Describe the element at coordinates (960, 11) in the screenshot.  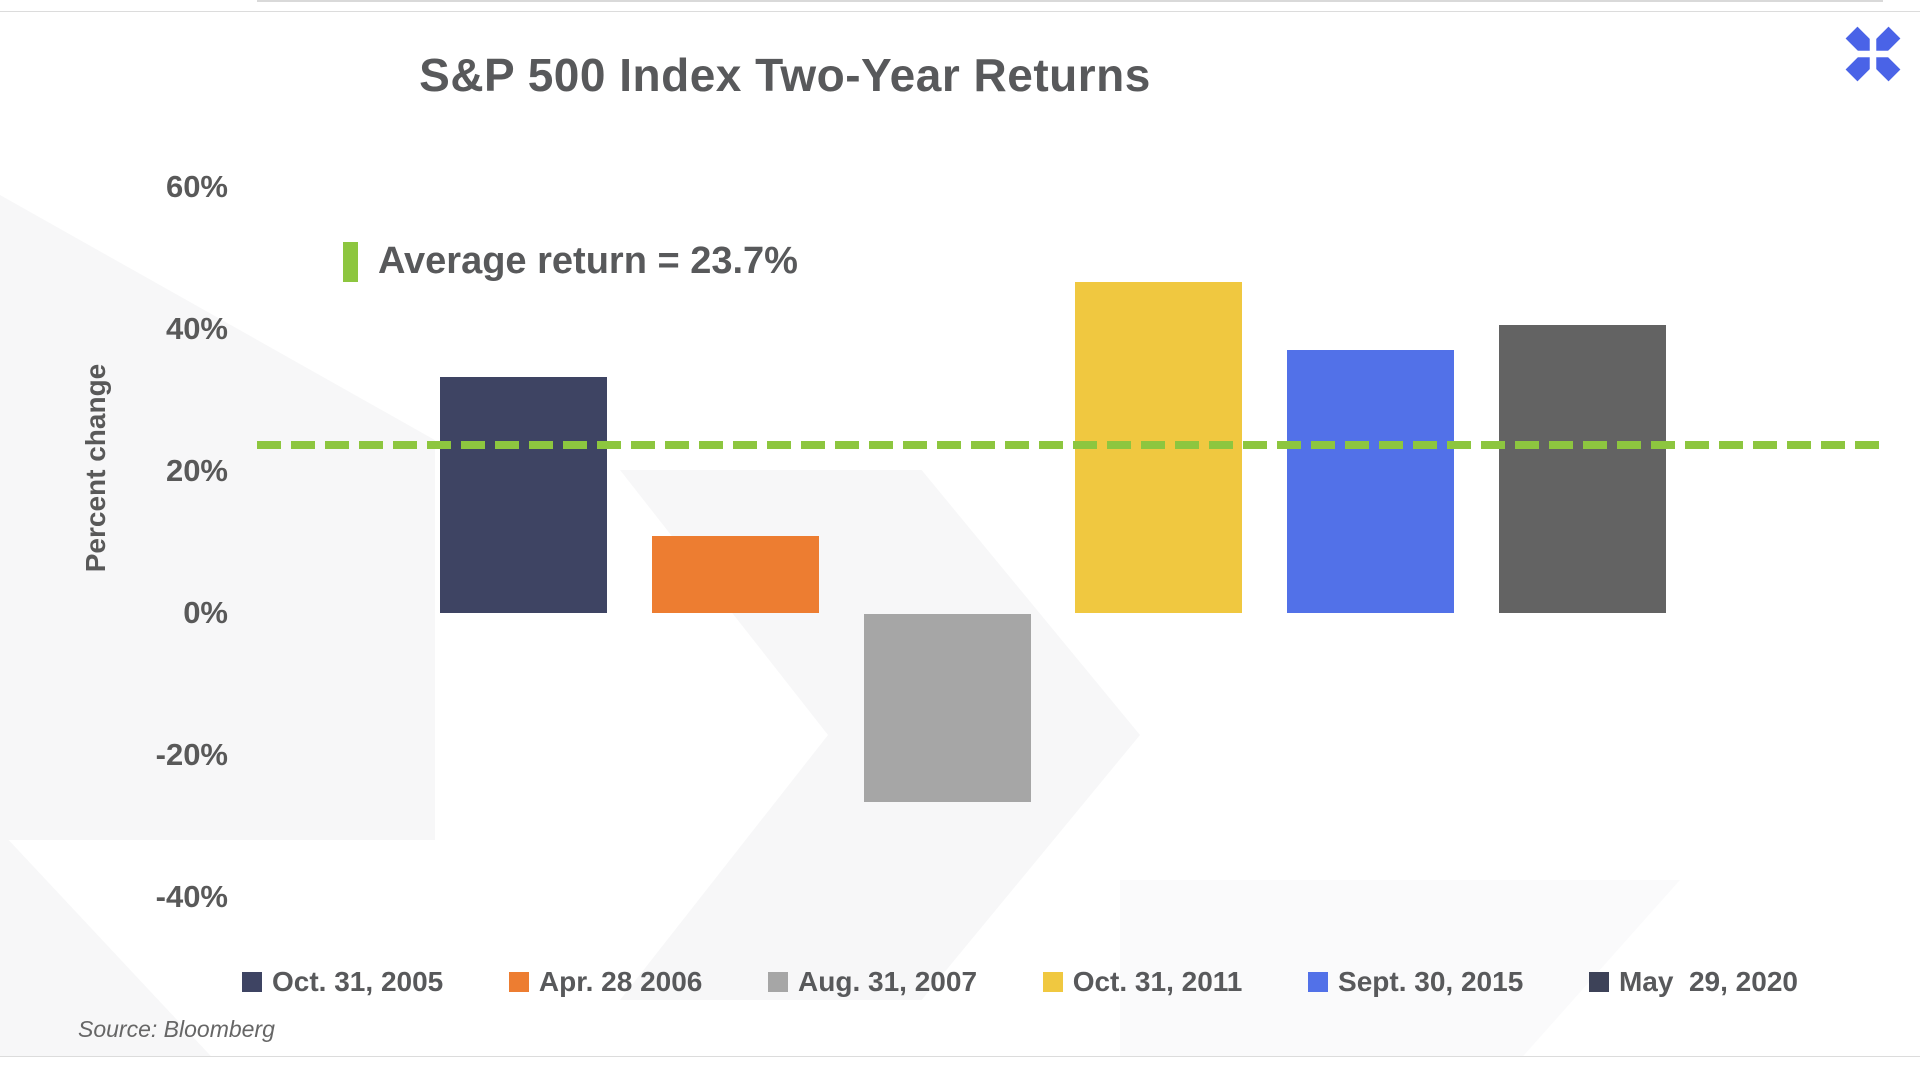
I see `top-divider-line` at that location.